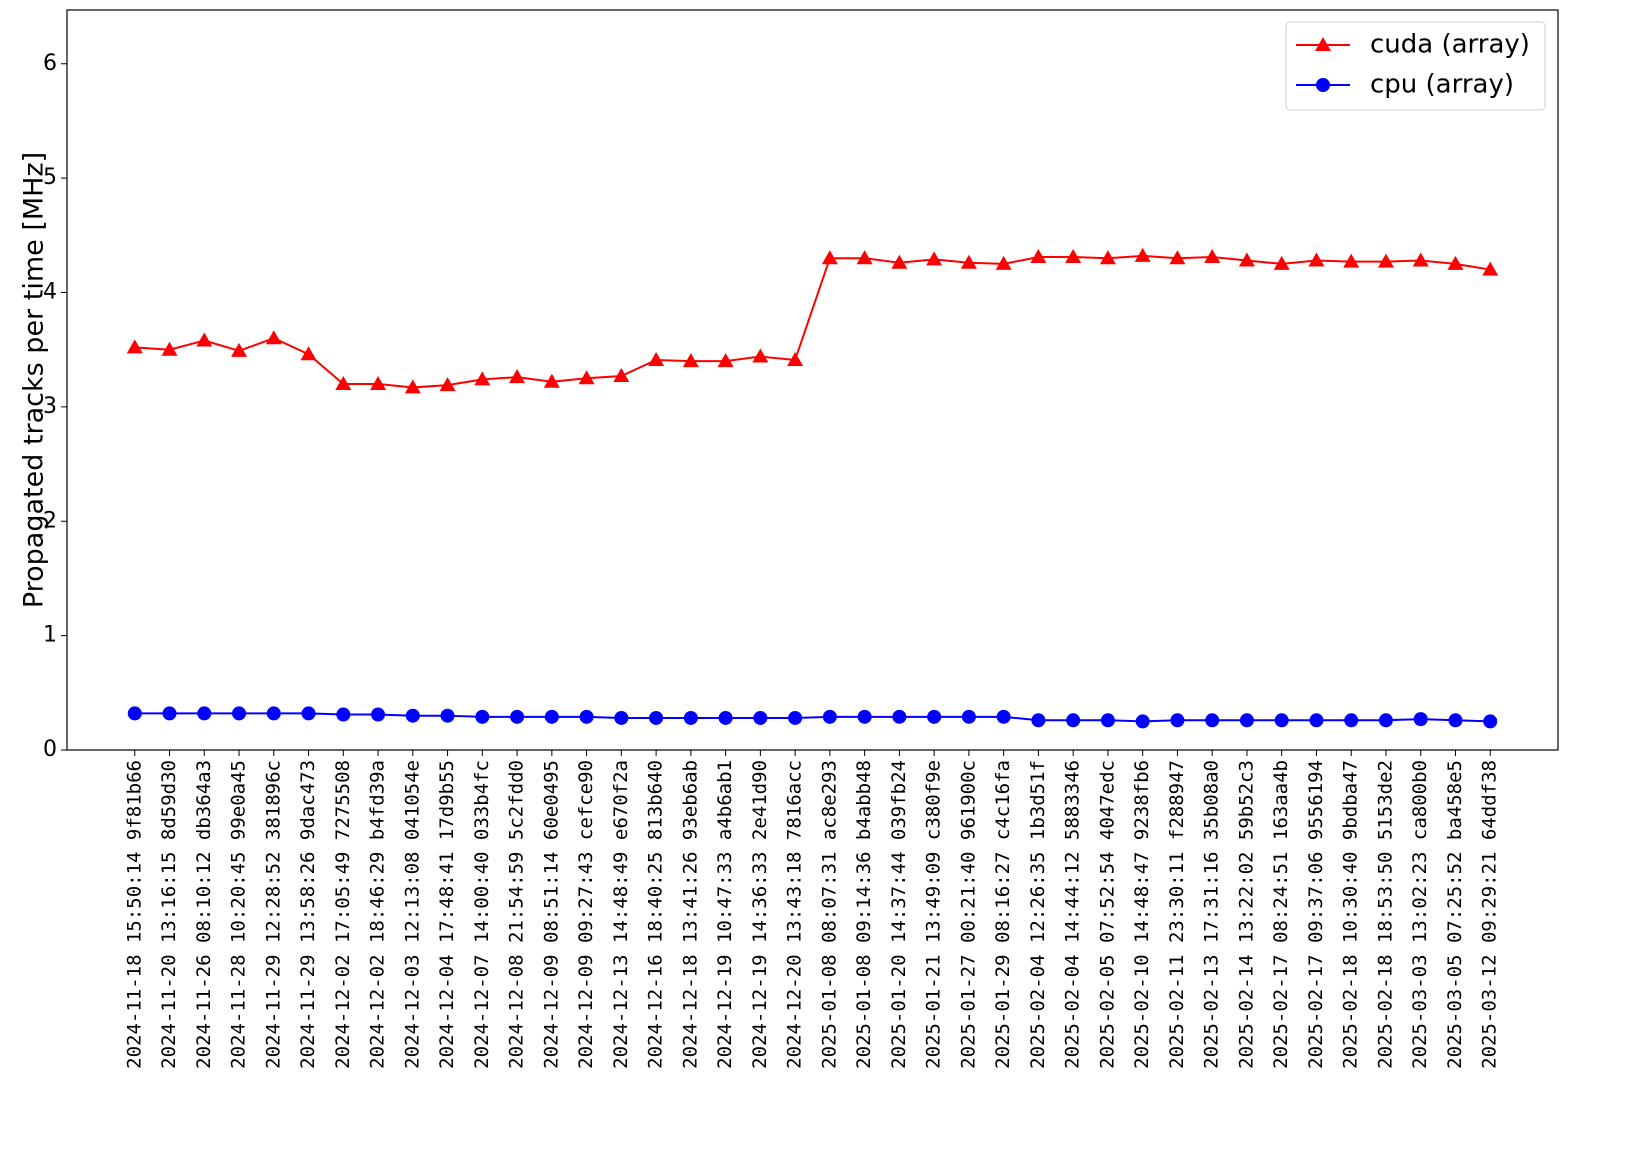  What do you see at coordinates (134, 914) in the screenshot?
I see `x-tick-label: 2024-11-18 15:50:14 9f81b66` at bounding box center [134, 914].